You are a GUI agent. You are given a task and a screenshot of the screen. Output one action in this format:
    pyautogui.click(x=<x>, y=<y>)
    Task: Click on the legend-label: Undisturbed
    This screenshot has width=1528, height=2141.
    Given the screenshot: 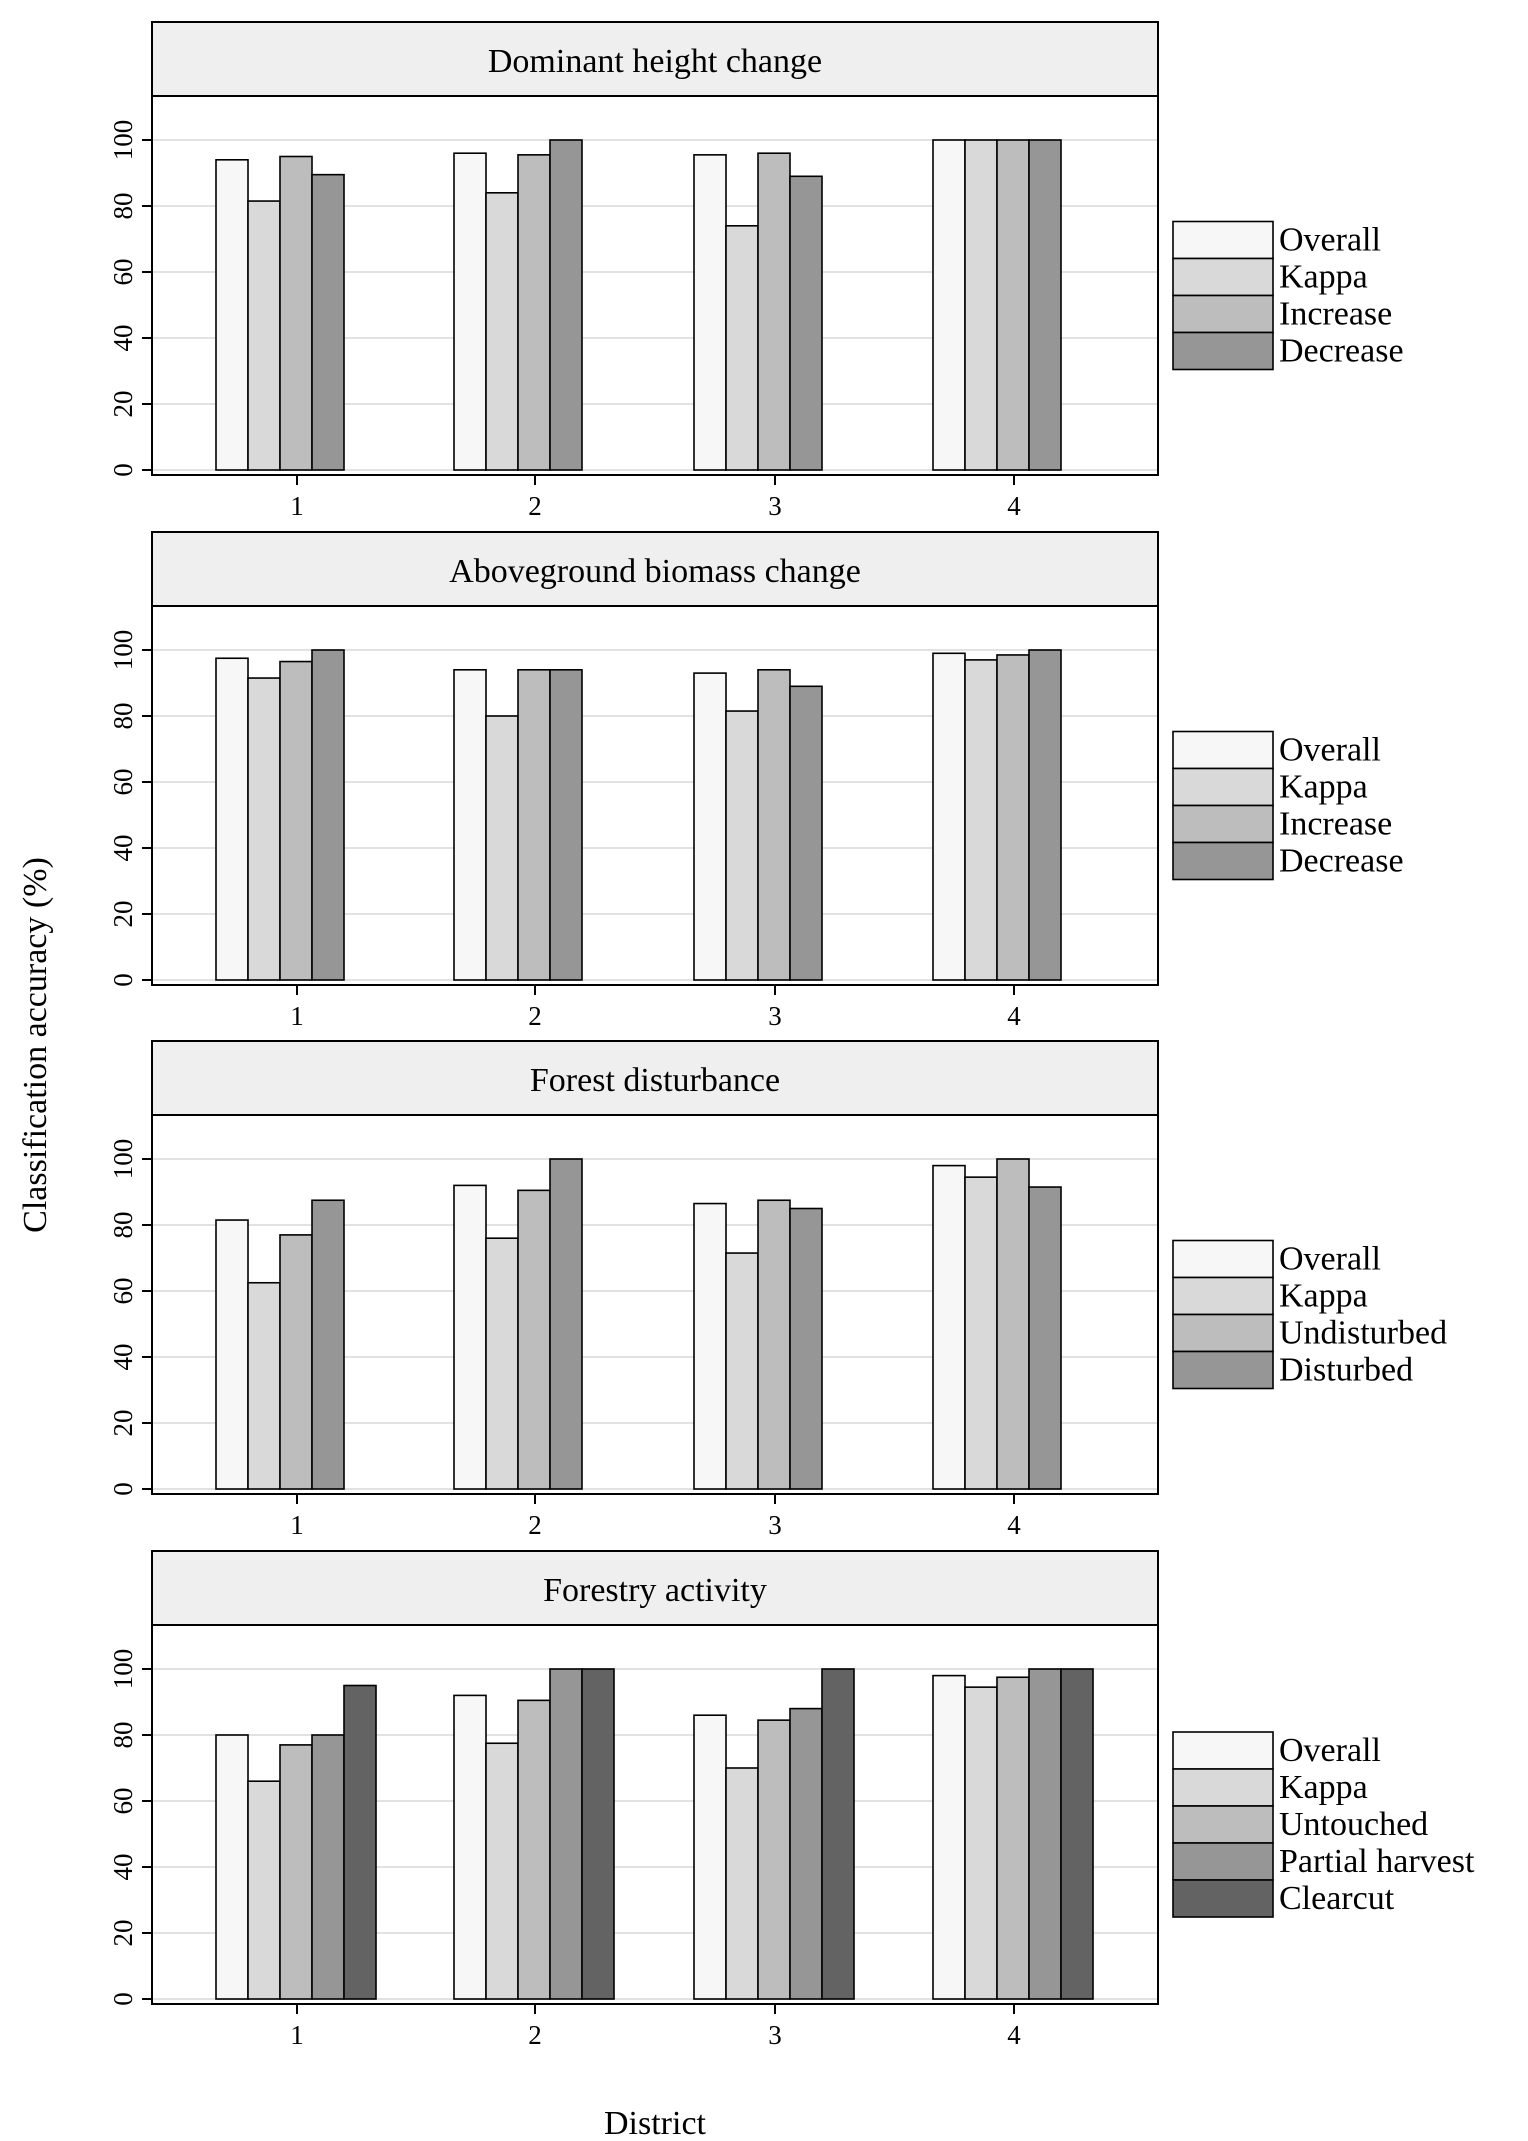 What is the action you would take?
    pyautogui.click(x=1363, y=1333)
    